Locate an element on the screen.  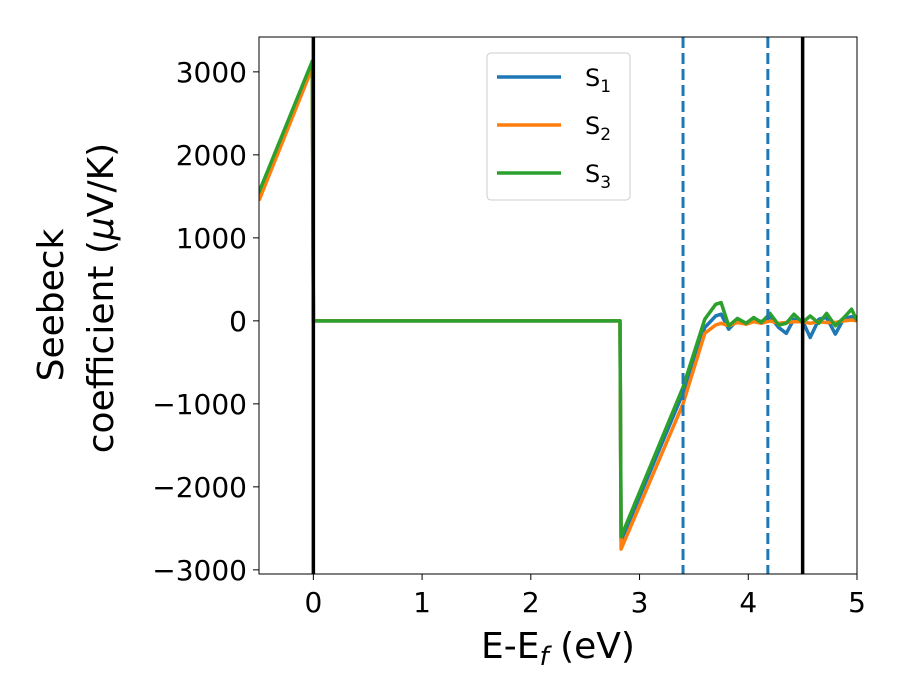
legend-label-s3: S3 is located at coordinates (598, 176).